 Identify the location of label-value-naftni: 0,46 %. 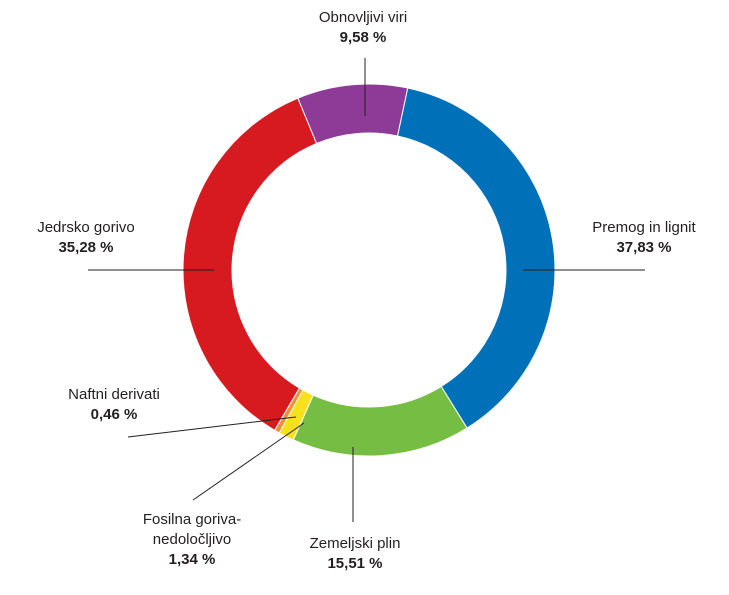
(114, 414).